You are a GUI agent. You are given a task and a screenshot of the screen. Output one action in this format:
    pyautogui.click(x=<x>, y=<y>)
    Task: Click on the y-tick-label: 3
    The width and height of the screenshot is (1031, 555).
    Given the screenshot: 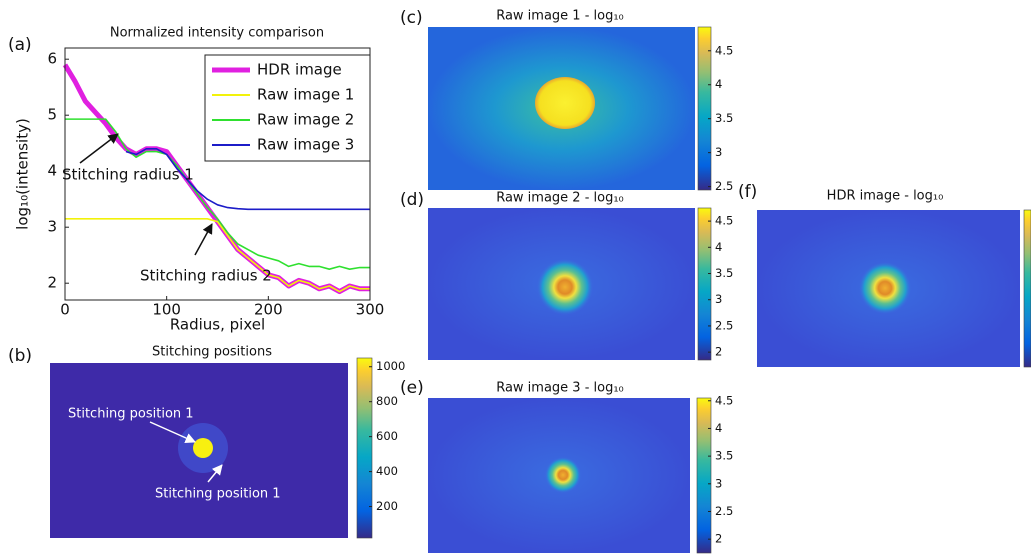 What is the action you would take?
    pyautogui.click(x=52, y=227)
    